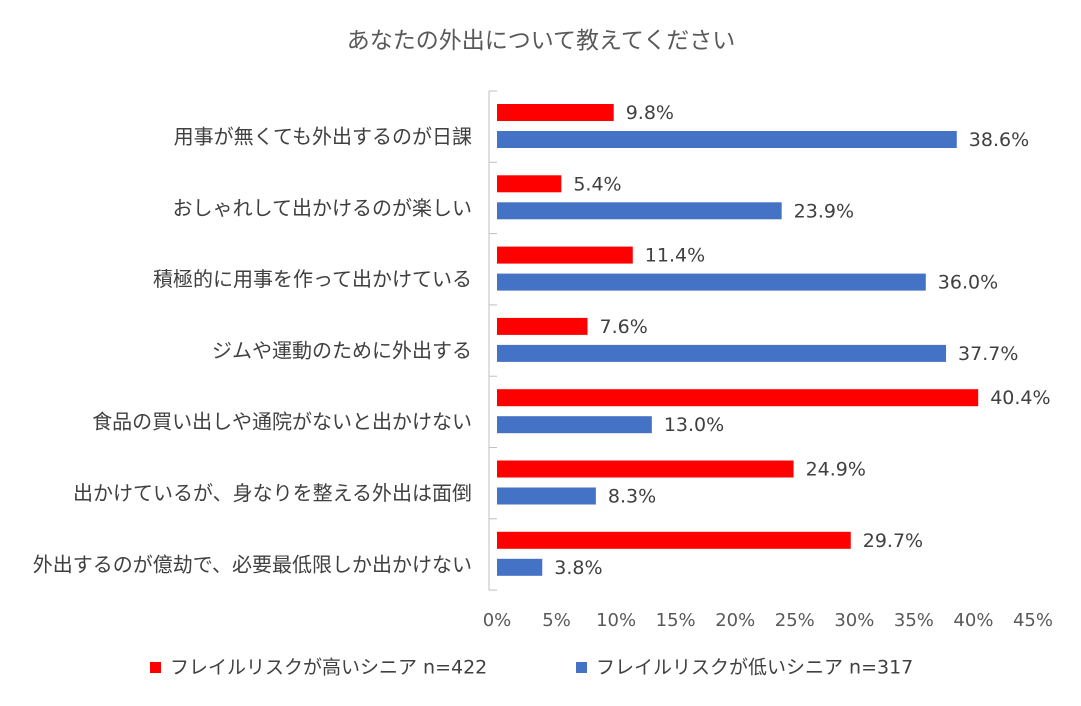 The image size is (1081, 706). Describe the element at coordinates (754, 668) in the screenshot. I see `legend-label: フレイルリスクが低いシニア n=317` at that location.